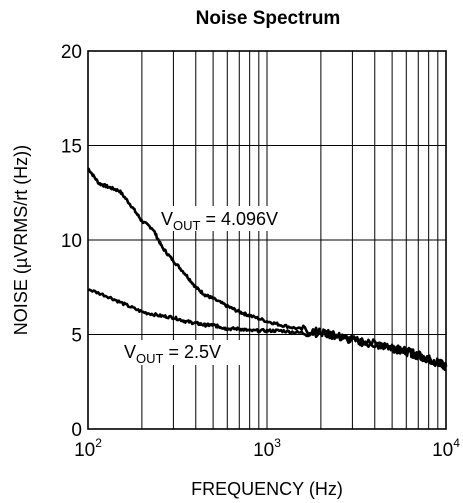  I want to click on x-tick-labels: 10² 10³ 10⁴, so click(267, 448).